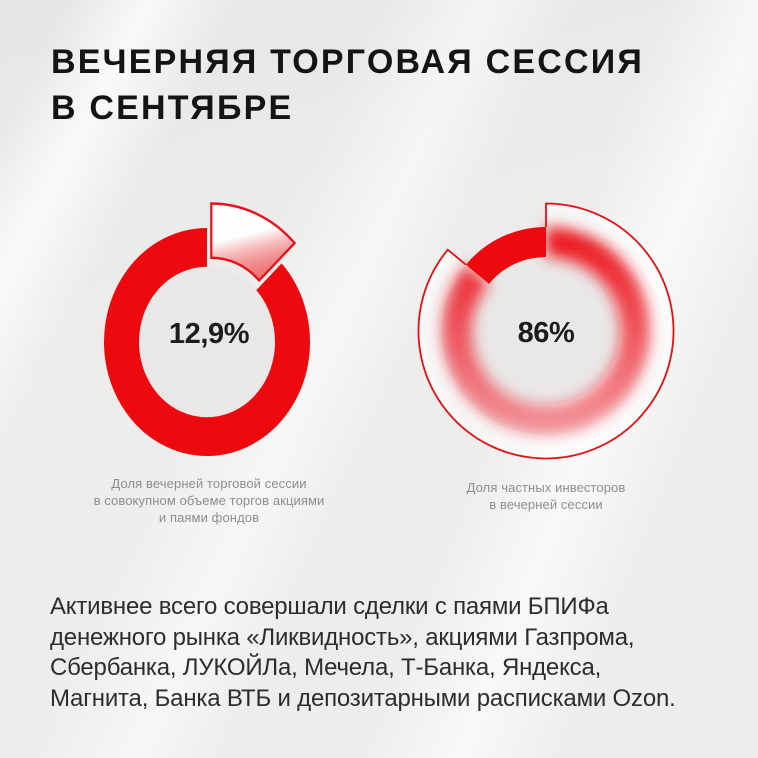  I want to click on donut-chart-evening-session-share, so click(207, 329).